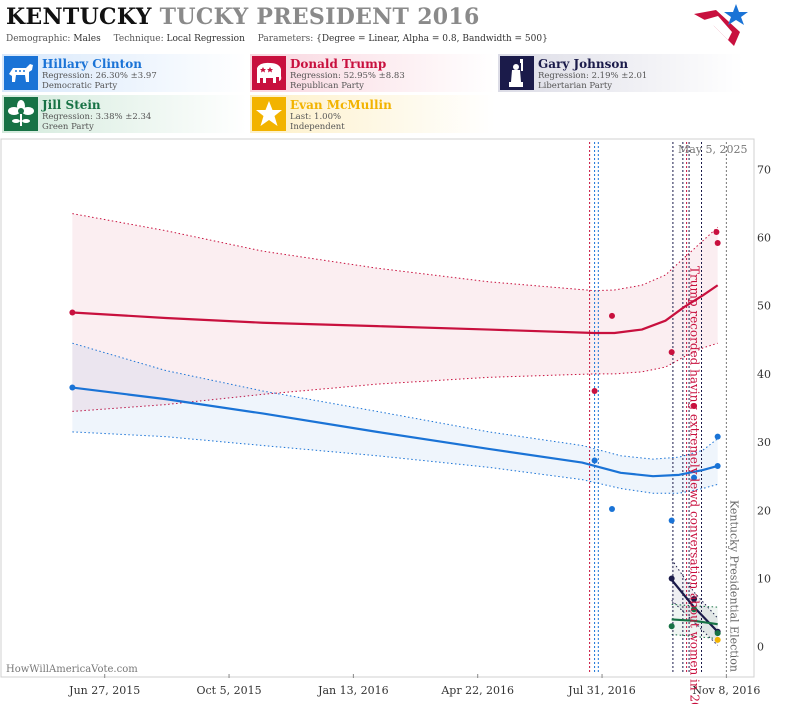  I want to click on trend-line-donald-trump, so click(395, 309).